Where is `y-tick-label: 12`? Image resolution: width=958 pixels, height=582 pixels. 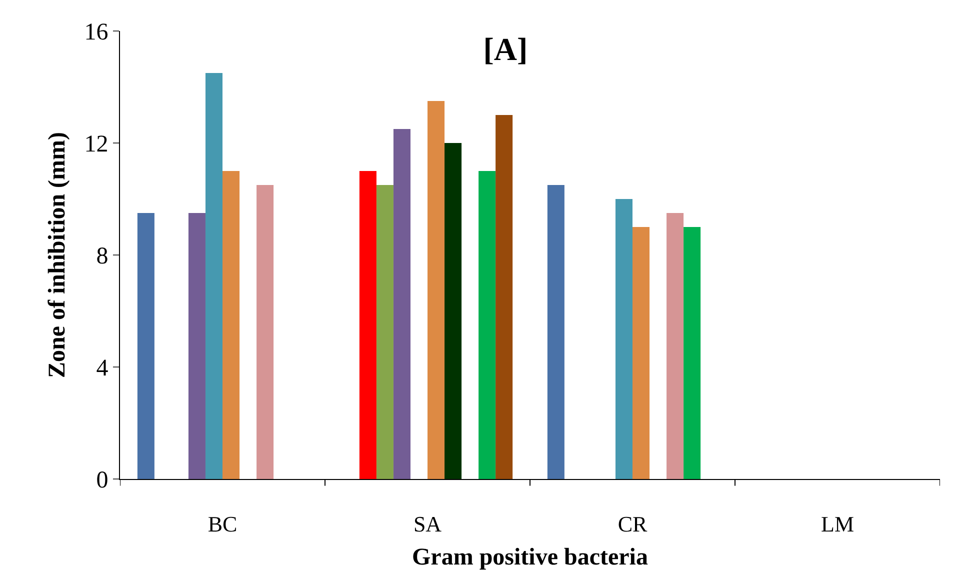 y-tick-label: 12 is located at coordinates (96, 144).